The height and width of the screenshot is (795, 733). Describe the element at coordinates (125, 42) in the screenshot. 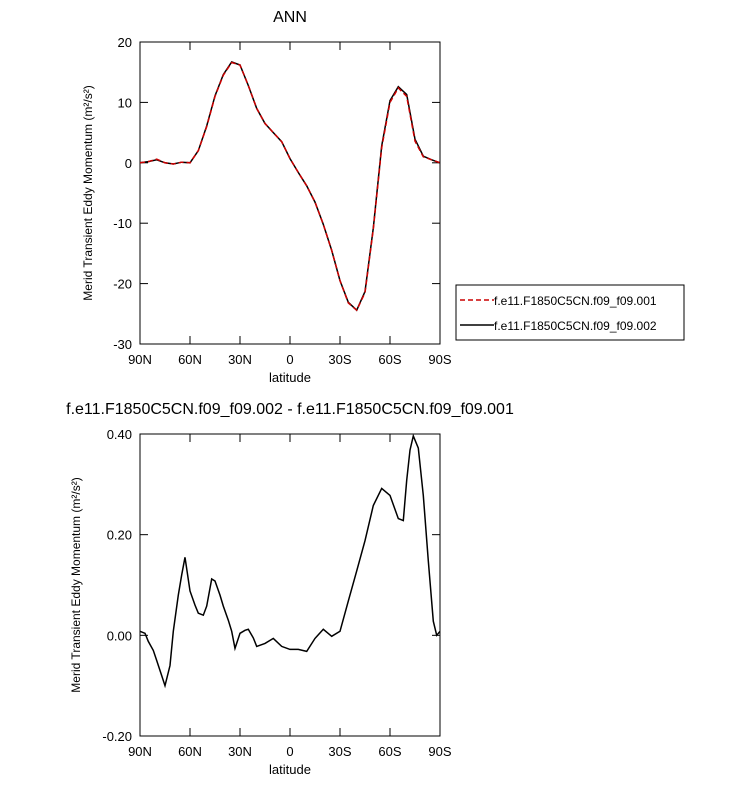

I see `y-tick-label: 20` at that location.